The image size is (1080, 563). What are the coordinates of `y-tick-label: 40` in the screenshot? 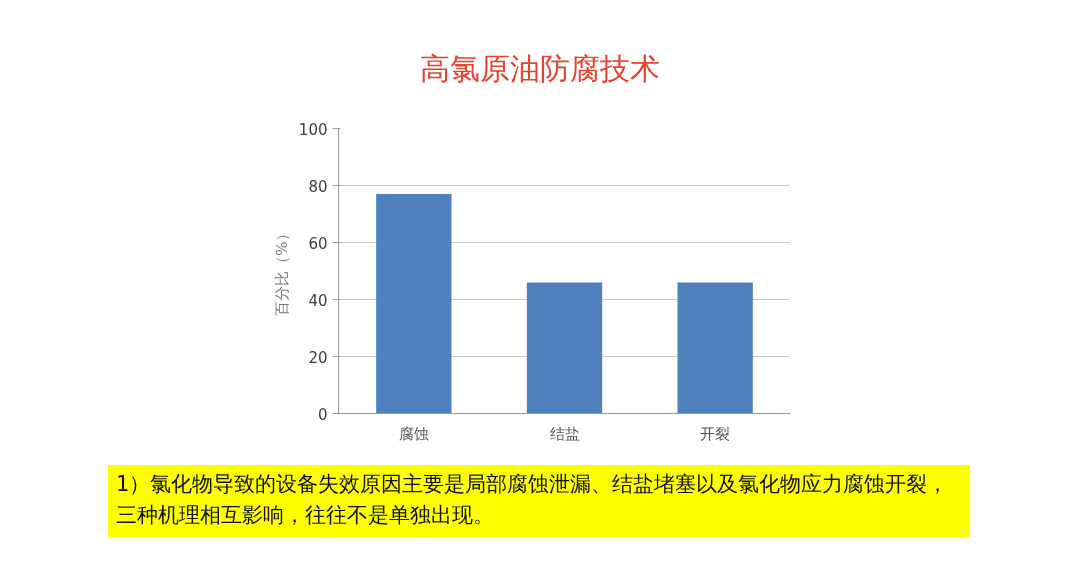 It's located at (318, 300).